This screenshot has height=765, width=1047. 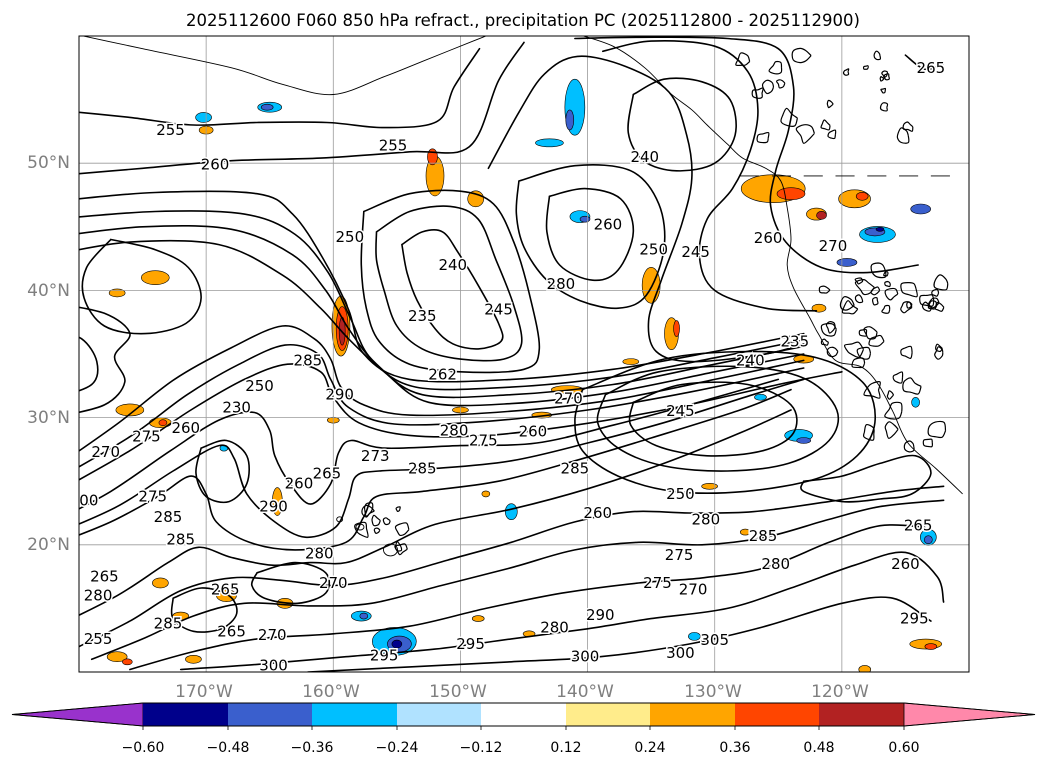 I want to click on colorbar-tick-label: −0.60, so click(x=143, y=748).